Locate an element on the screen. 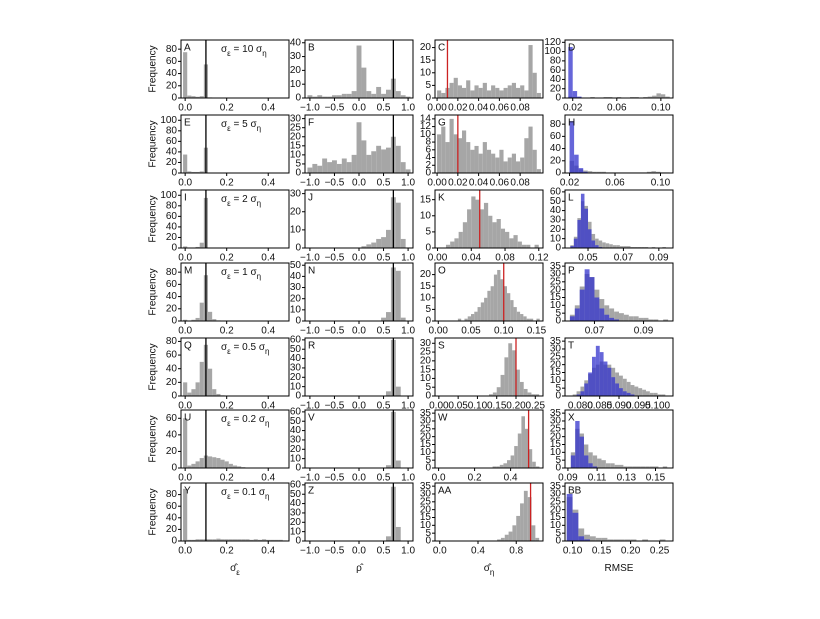 This screenshot has height=619, width=820. panel-label: C is located at coordinates (441, 48).